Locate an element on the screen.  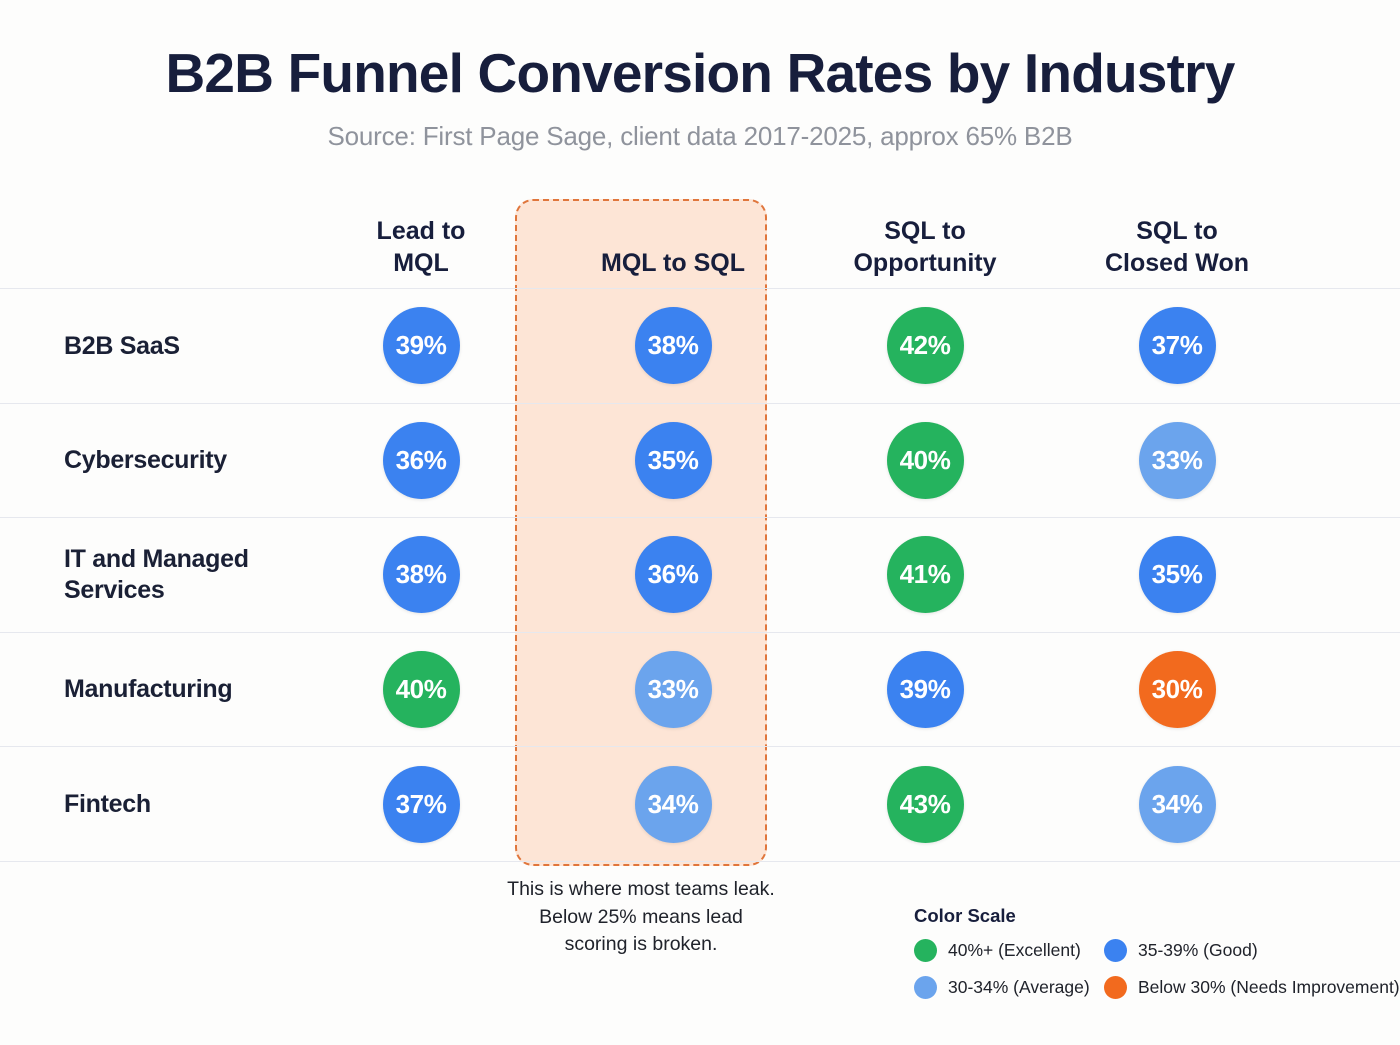
matrix-cell: 30% is located at coordinates (1177, 690).